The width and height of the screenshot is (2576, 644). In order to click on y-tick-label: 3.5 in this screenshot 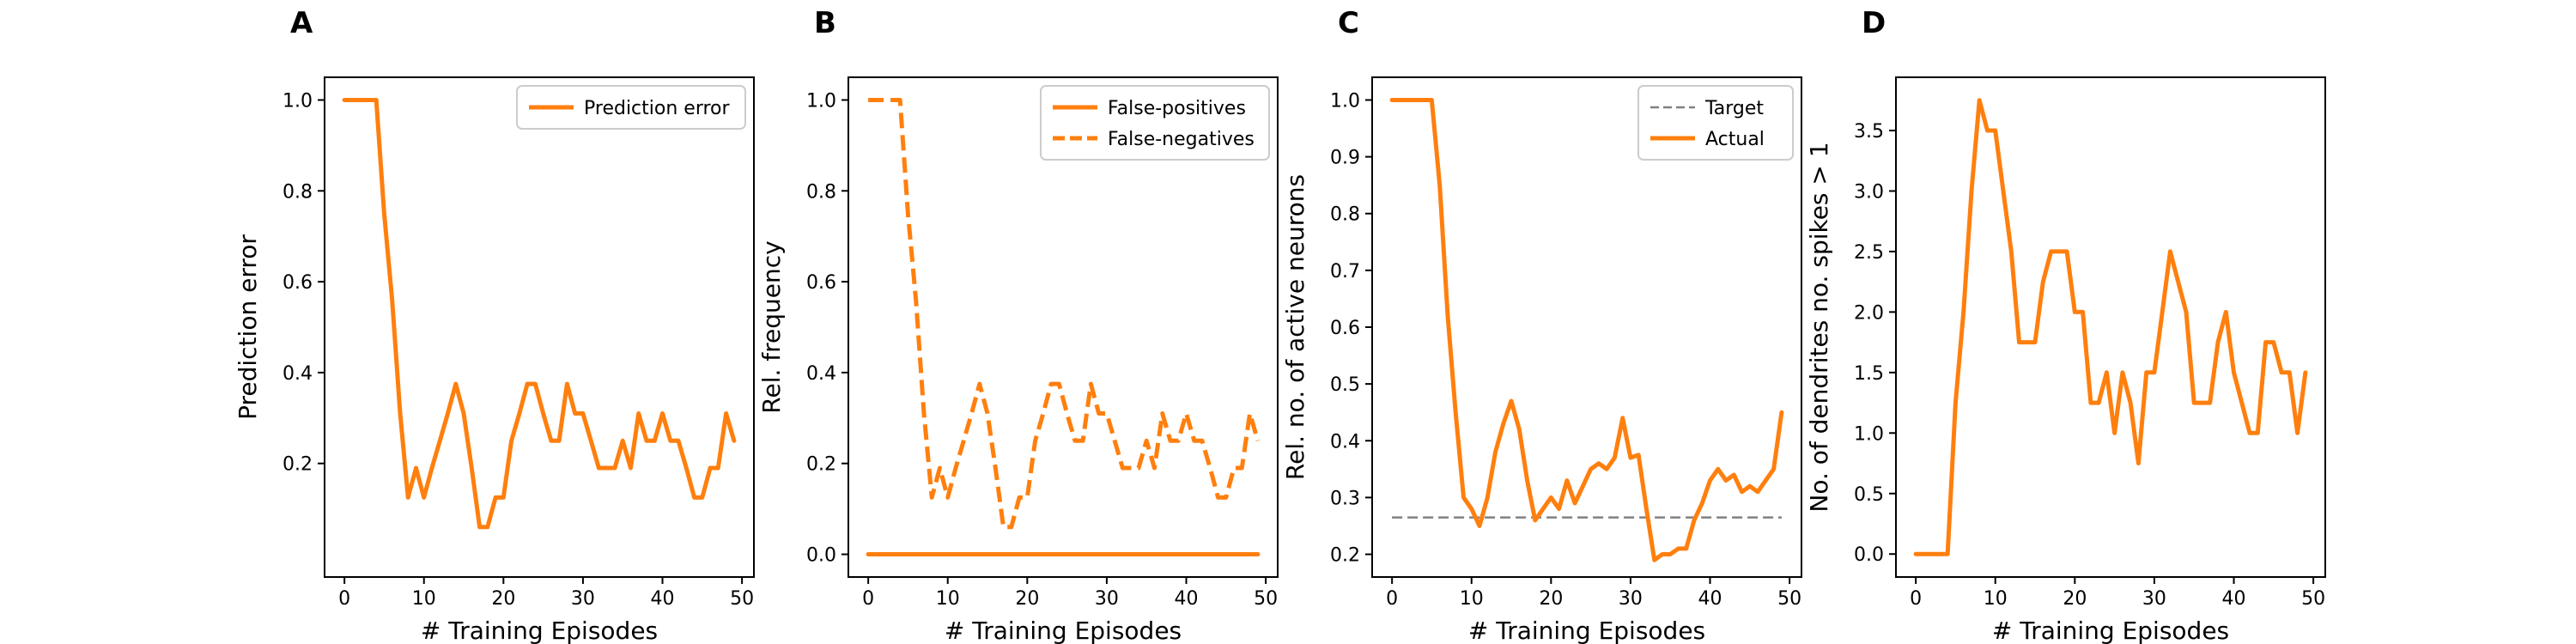, I will do `click(1869, 132)`.